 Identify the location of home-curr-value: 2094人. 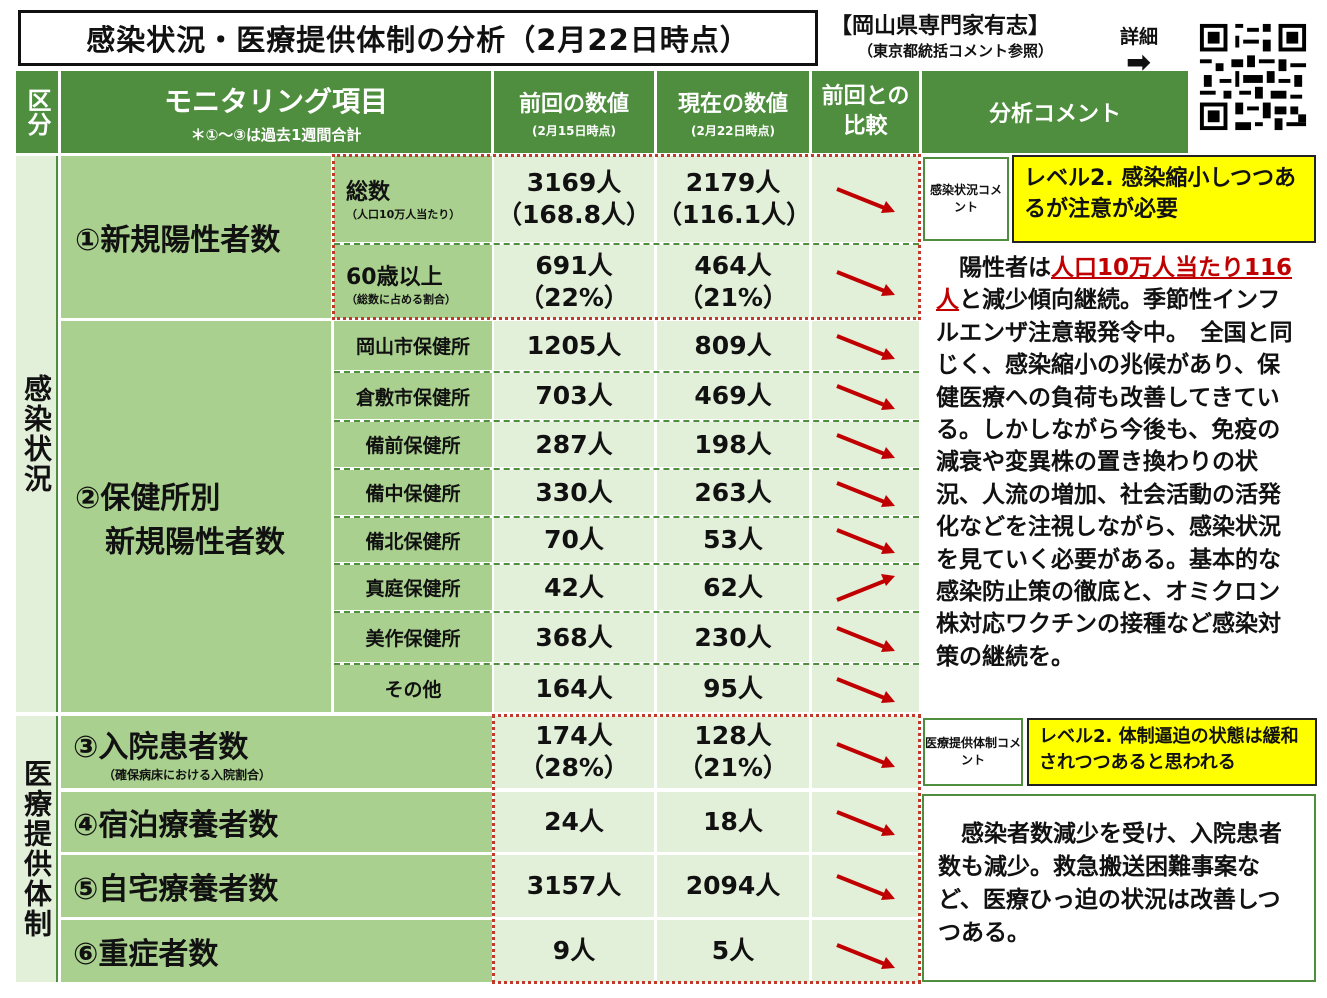
(733, 885).